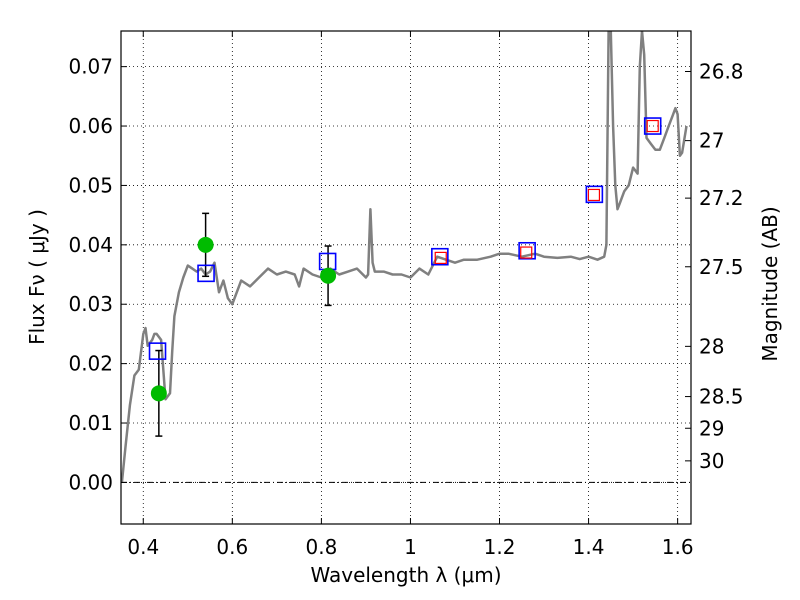 The width and height of the screenshot is (800, 600). I want to click on y-tick-label: 0.05, so click(90, 185).